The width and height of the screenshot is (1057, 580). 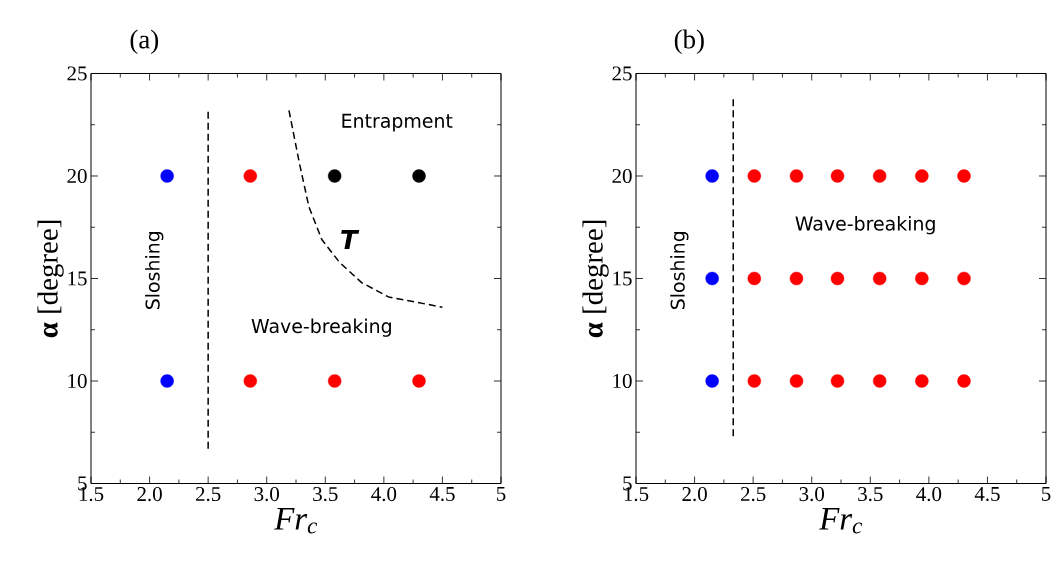 What do you see at coordinates (689, 42) in the screenshot?
I see `chart-title: (b)` at bounding box center [689, 42].